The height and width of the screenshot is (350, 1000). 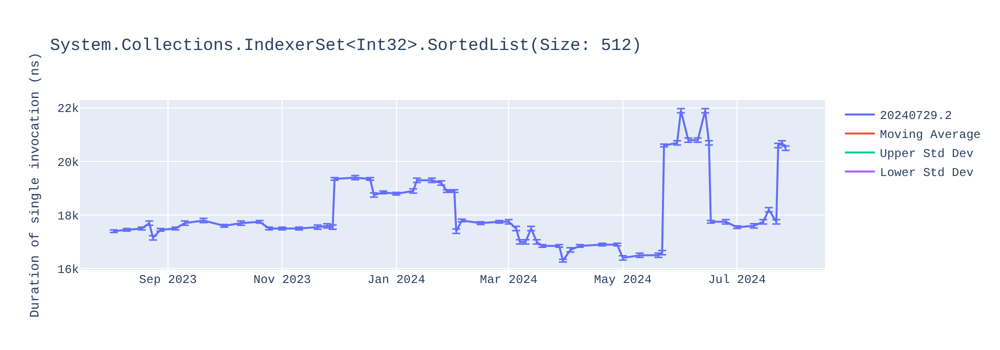 What do you see at coordinates (346, 46) in the screenshot?
I see `chart-title: System.Collections.IndexerSet<Int32>.SortedList(Size: 512)` at bounding box center [346, 46].